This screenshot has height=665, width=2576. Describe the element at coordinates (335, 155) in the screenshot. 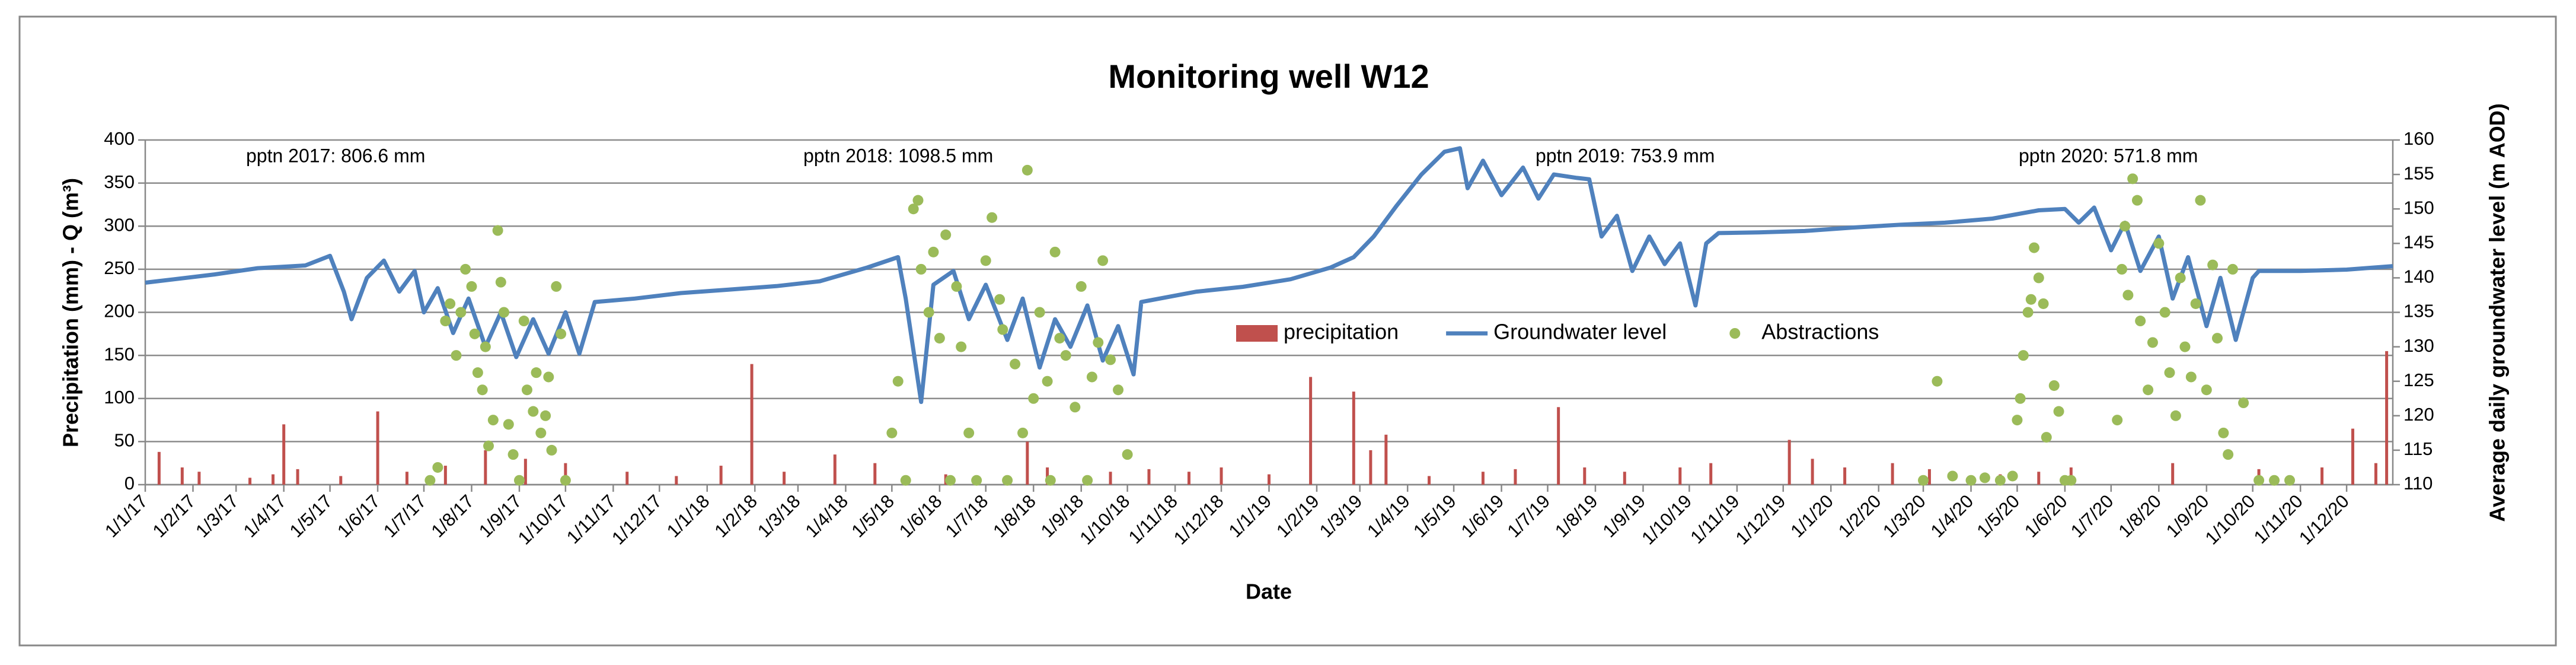

I see `annotation: pptn 2017: 806.6 mm` at that location.